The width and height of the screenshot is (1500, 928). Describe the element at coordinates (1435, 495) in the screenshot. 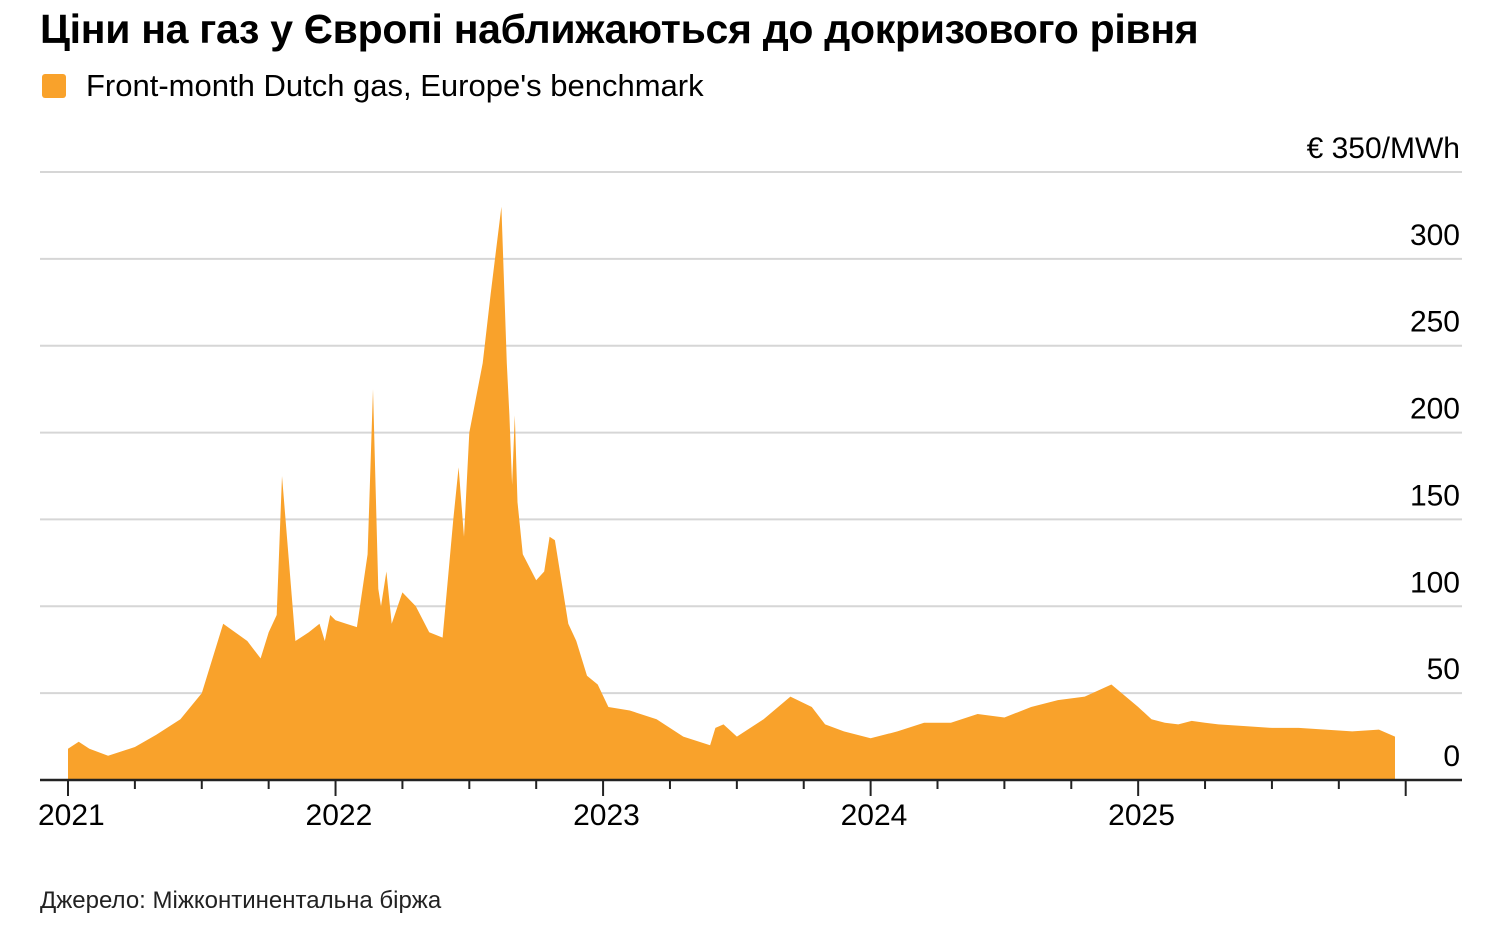

I see `y-tick-label-150: 150` at that location.